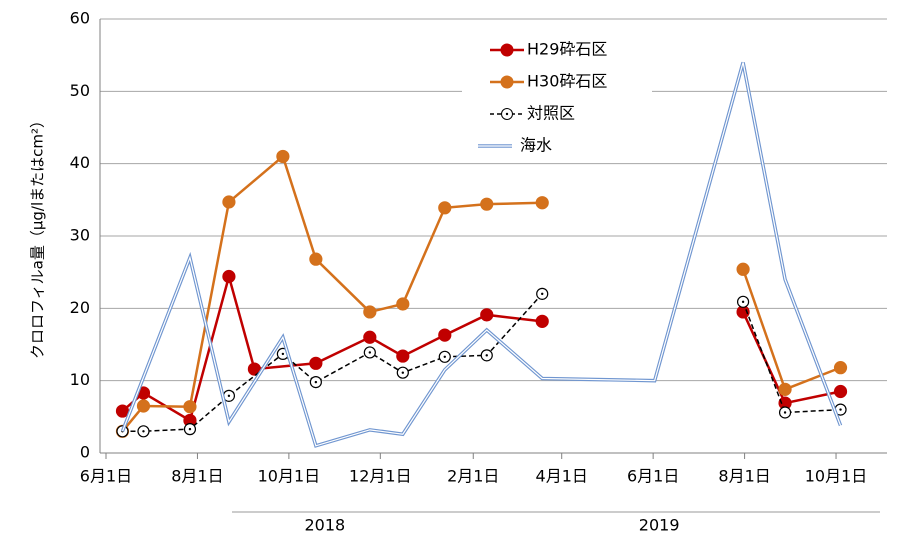 Image resolution: width=904 pixels, height=544 pixels. Describe the element at coordinates (38, 236) in the screenshot. I see `y-axis-label: クロロフィルa量（μg/lまたはcm²）` at that location.